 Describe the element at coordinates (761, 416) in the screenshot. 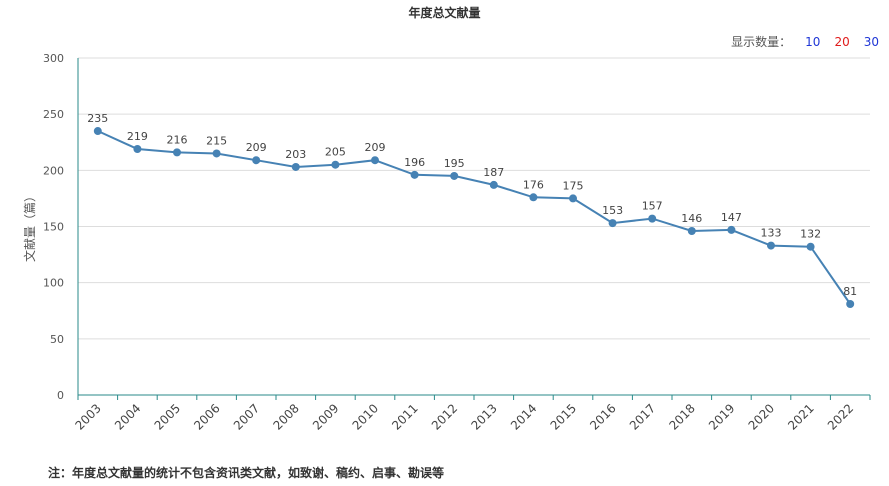

I see `x-tick-label: 2020` at that location.